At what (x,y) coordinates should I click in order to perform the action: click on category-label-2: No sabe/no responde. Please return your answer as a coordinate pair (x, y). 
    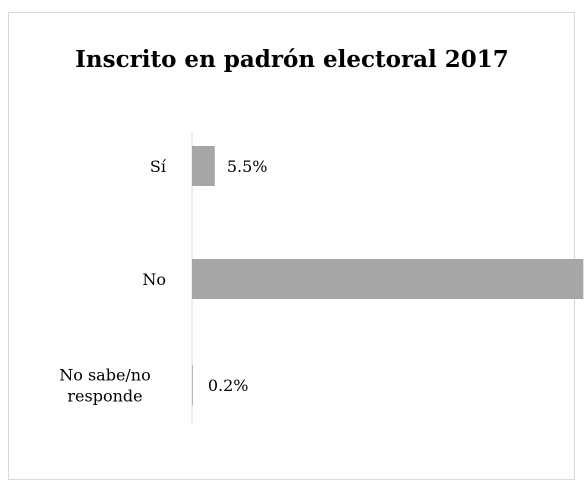
    Looking at the image, I should click on (105, 386).